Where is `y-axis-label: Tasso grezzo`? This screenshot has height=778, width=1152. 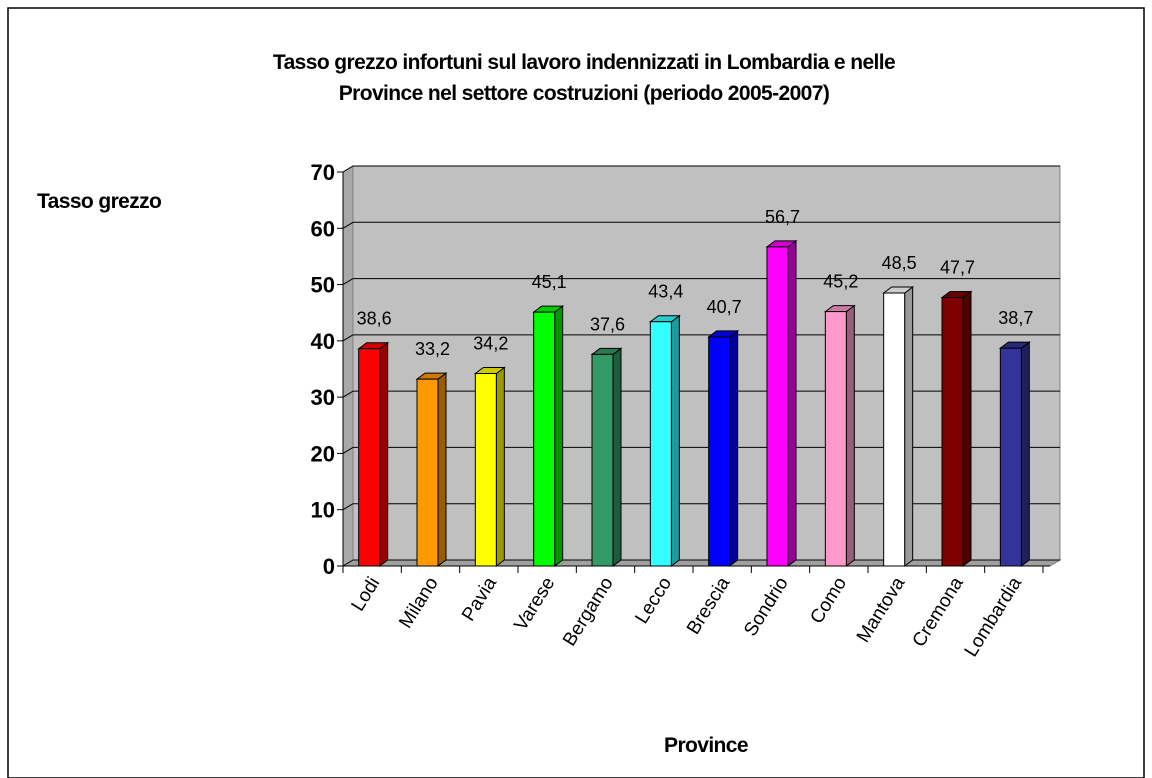 y-axis-label: Tasso grezzo is located at coordinates (99, 201).